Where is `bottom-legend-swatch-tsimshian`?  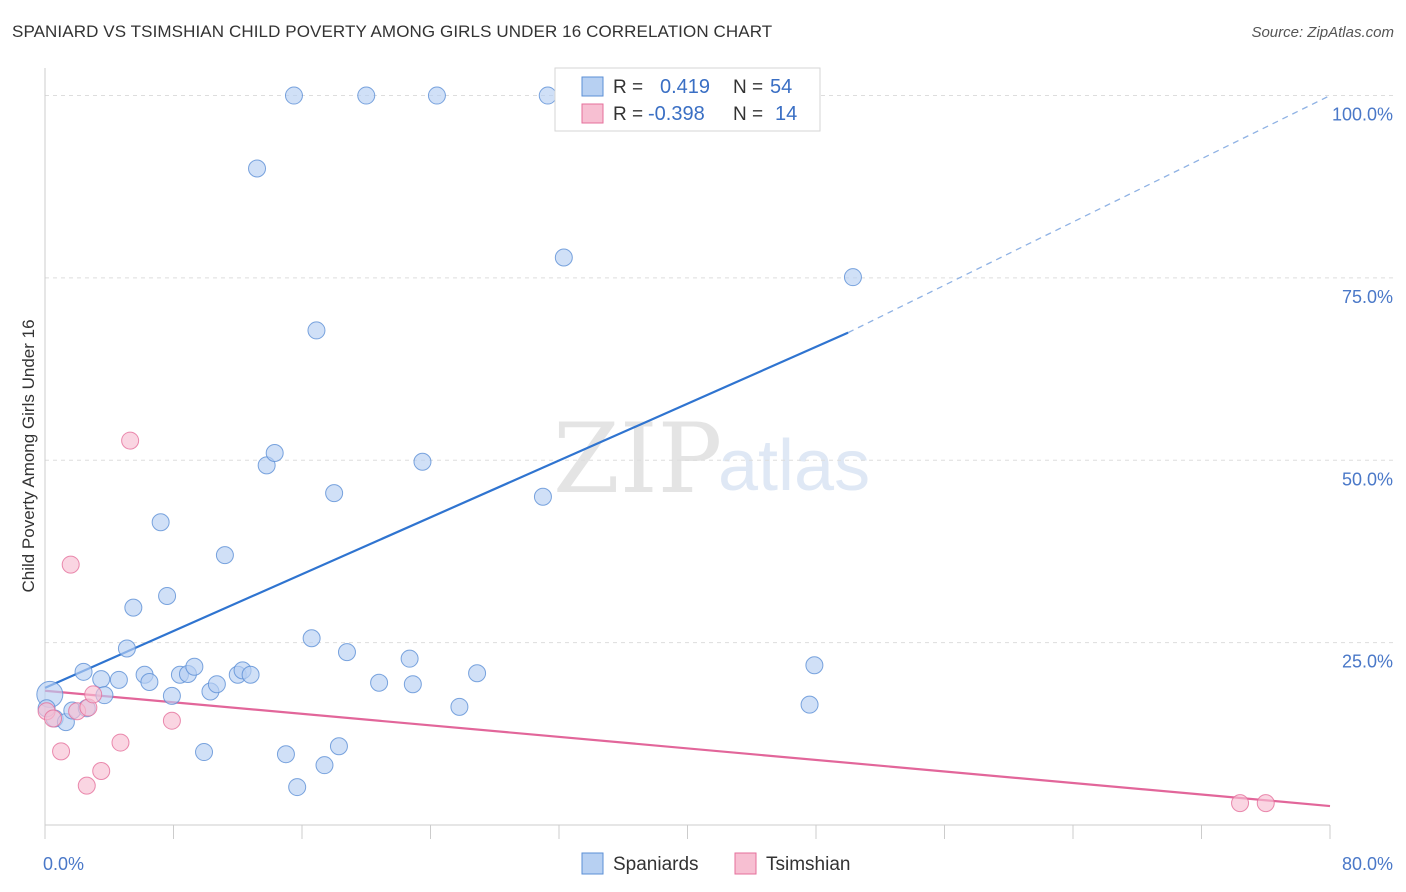 bottom-legend-swatch-tsimshian is located at coordinates (745, 863).